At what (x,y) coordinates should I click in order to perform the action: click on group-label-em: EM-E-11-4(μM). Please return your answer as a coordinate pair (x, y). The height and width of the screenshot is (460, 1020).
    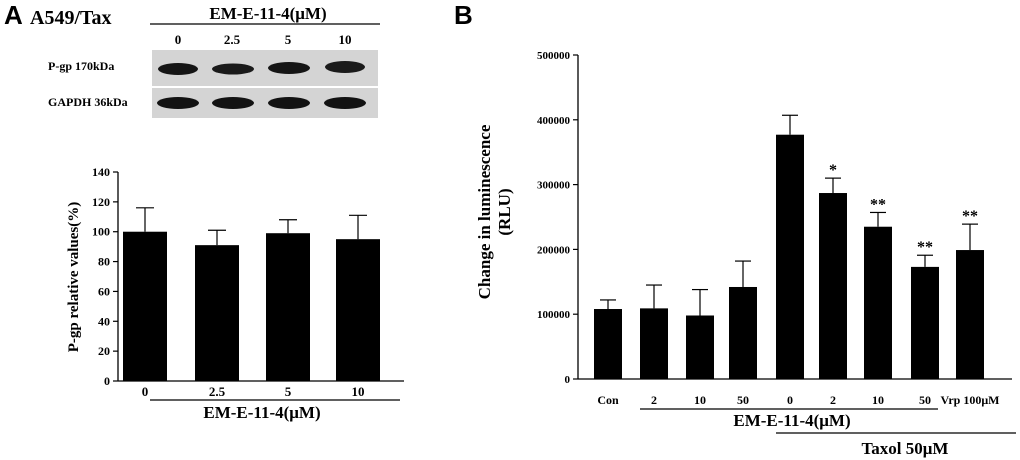
    Looking at the image, I should click on (791, 420).